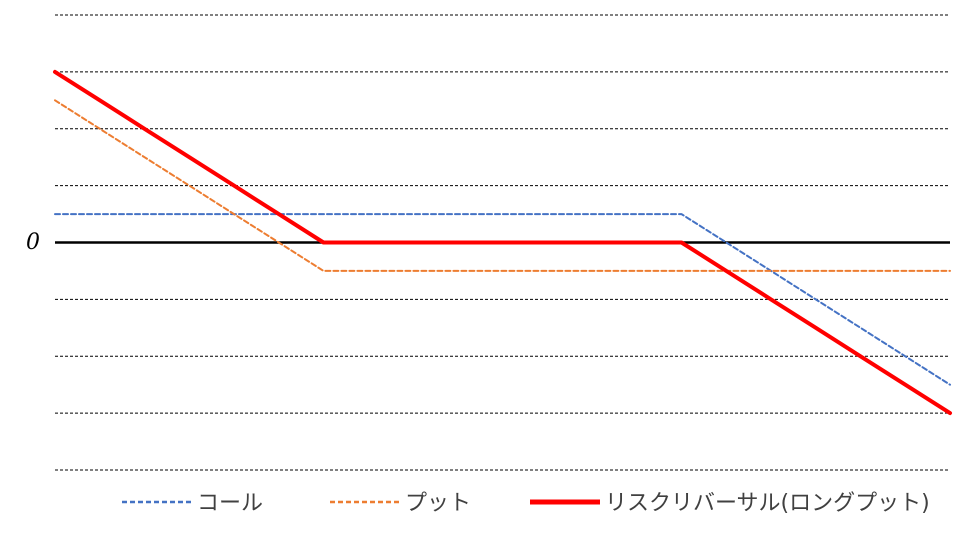 The image size is (980, 533). I want to click on legend-label-put: プット, so click(438, 503).